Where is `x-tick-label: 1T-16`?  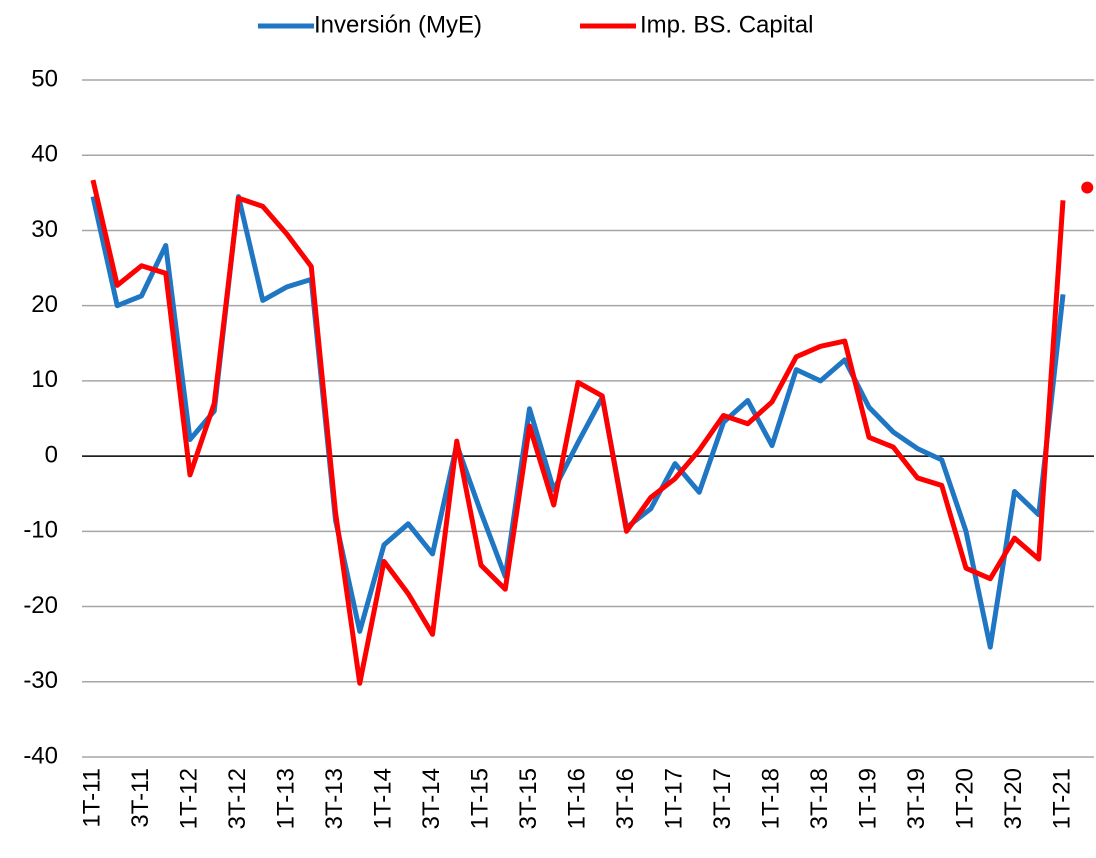 x-tick-label: 1T-16 is located at coordinates (576, 798).